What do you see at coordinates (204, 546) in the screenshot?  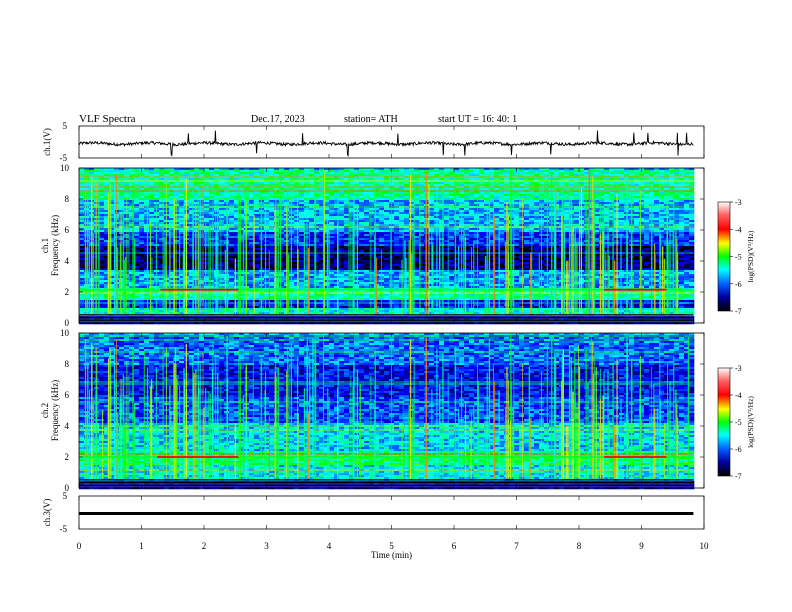 I see `xtick-label: 2` at bounding box center [204, 546].